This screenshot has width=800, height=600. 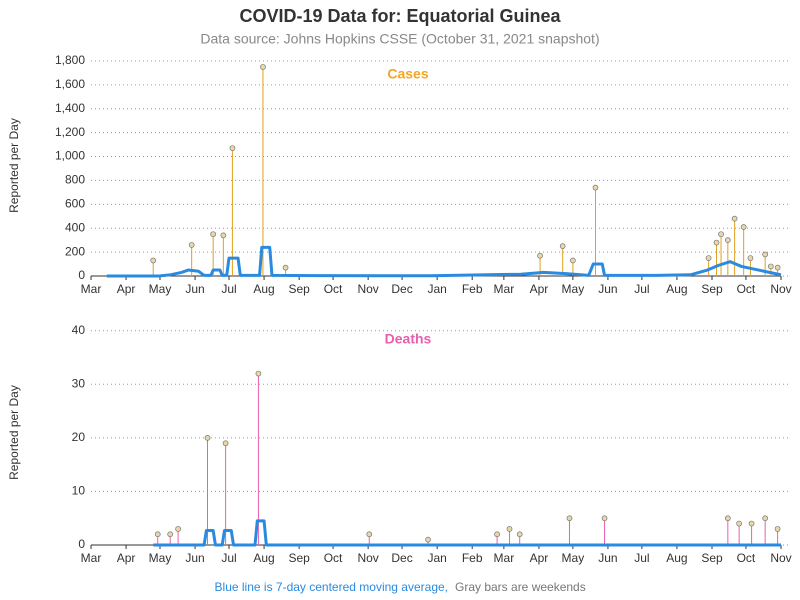 I want to click on y-tick-label: 1,000, so click(x=70, y=156).